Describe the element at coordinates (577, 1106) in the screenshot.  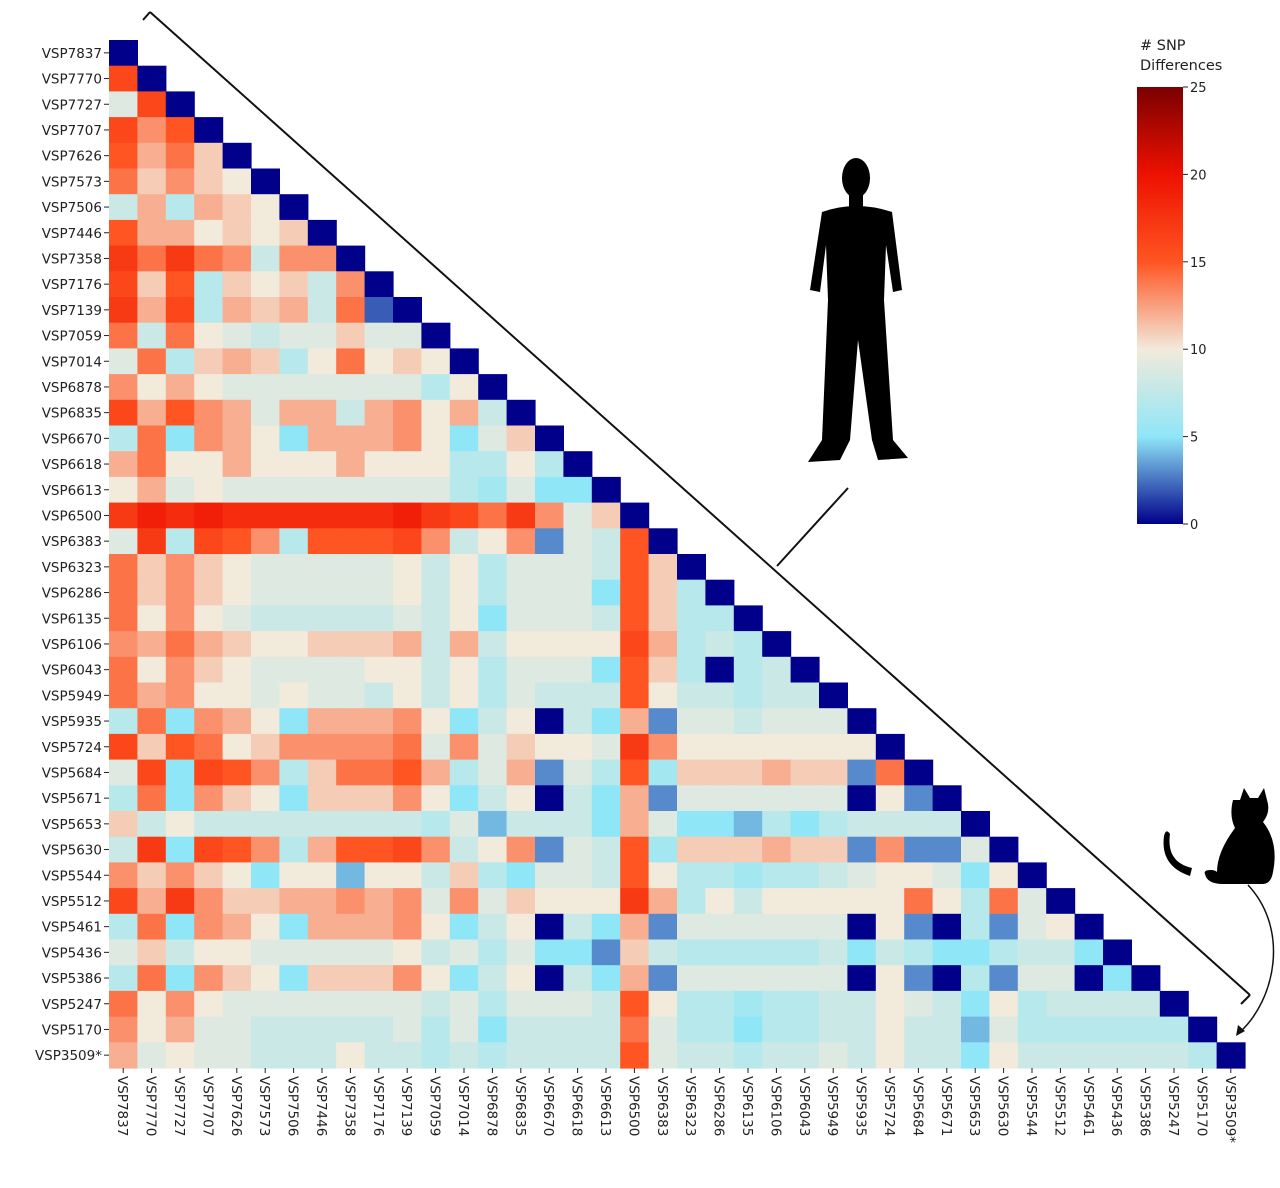
I see `column-label: VSP6618` at that location.